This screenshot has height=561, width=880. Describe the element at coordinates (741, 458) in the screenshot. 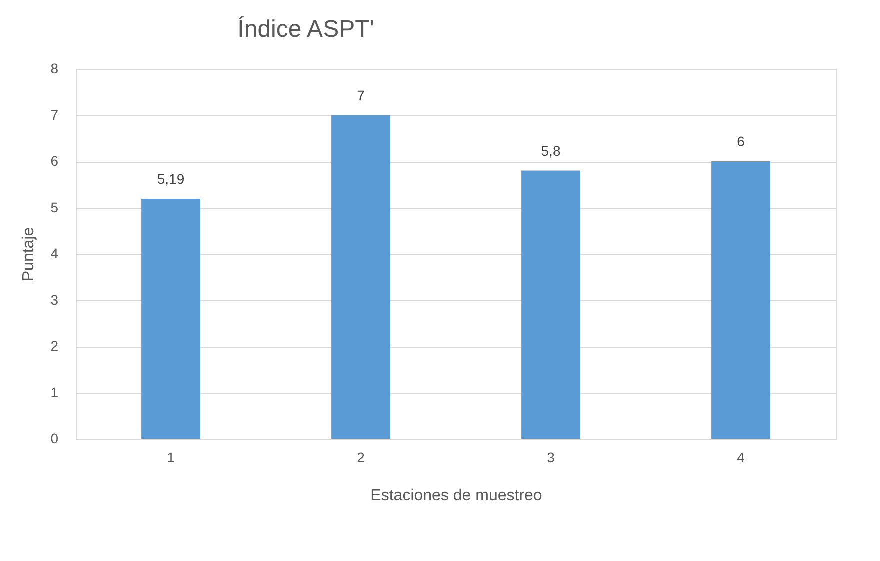

I see `x-tick-label: 4` at that location.